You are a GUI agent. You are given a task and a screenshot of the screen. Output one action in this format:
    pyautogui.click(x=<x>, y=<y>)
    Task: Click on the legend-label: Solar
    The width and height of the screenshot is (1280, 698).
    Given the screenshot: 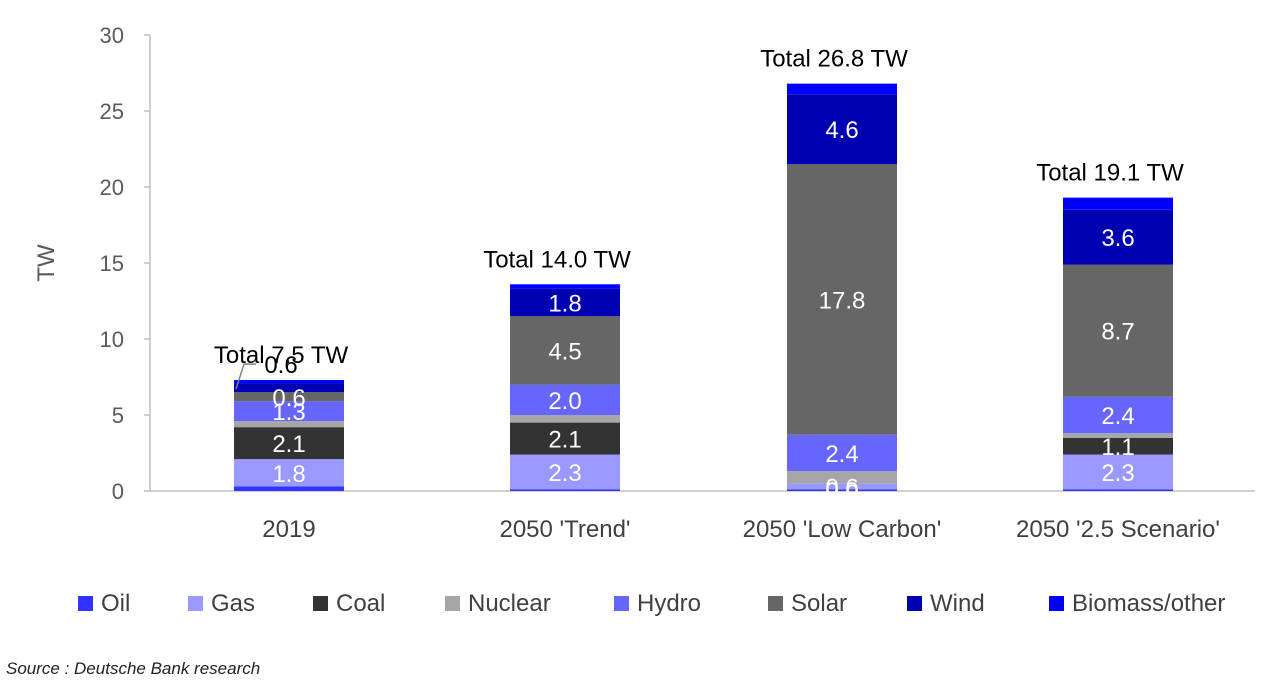 What is the action you would take?
    pyautogui.click(x=819, y=603)
    